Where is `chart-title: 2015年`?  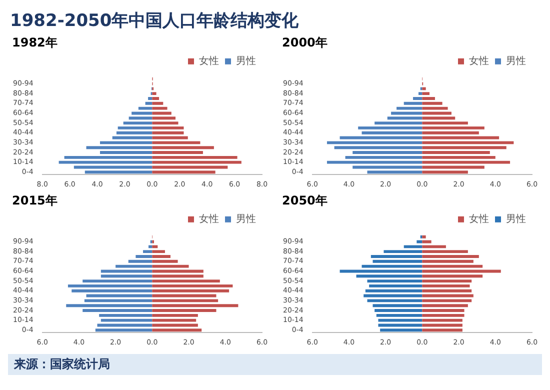 chart-title: 2015年 is located at coordinates (35, 200).